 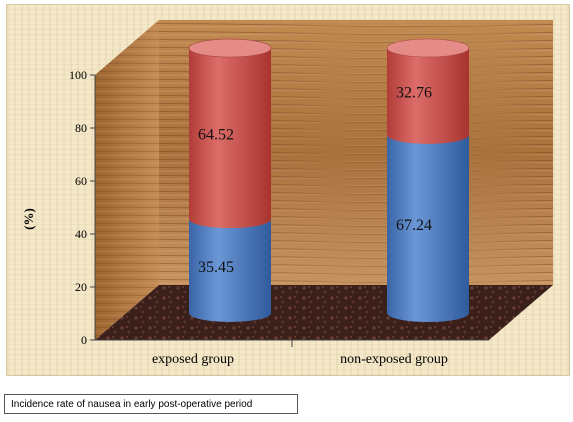 What do you see at coordinates (394, 359) in the screenshot?
I see `category-label: non-exposed group` at bounding box center [394, 359].